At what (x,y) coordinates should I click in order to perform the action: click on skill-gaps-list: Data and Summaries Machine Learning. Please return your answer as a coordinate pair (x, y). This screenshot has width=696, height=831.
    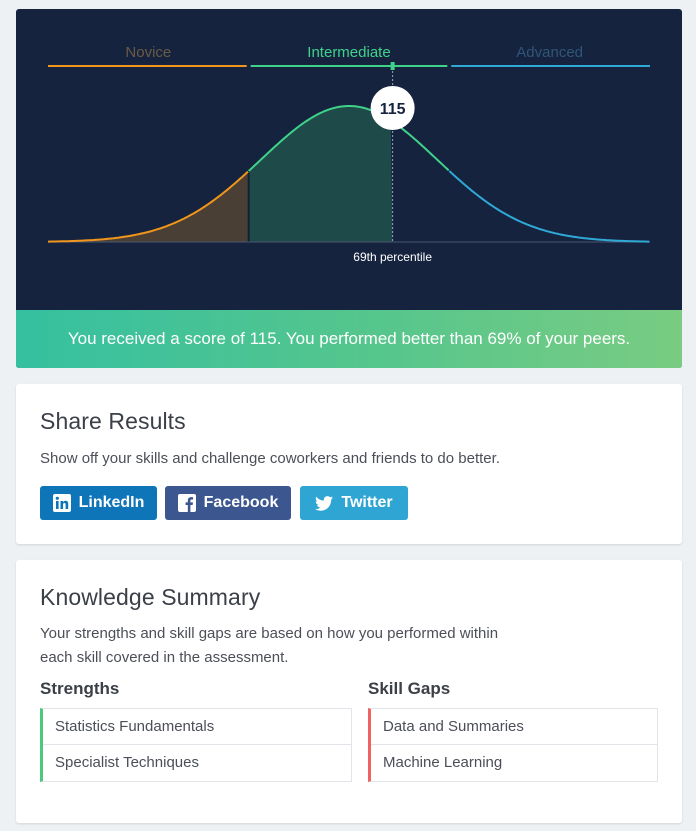
    Looking at the image, I should click on (513, 745).